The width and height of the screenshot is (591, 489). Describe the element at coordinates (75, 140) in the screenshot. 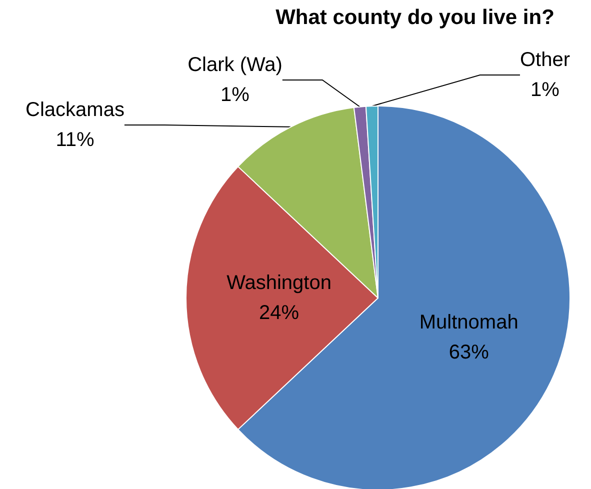

I see `data-label: 11%` at that location.